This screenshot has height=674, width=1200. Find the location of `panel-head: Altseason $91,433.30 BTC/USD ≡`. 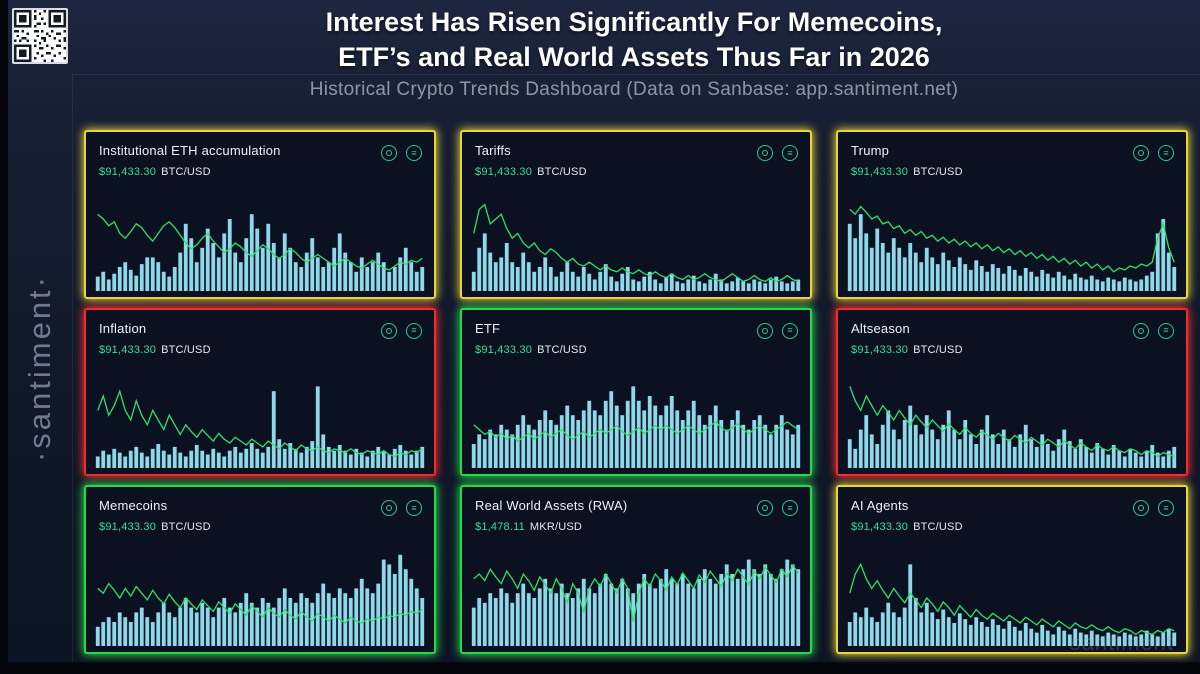

panel-head: Altseason $91,433.30 BTC/USD ≡ is located at coordinates (1012, 333).